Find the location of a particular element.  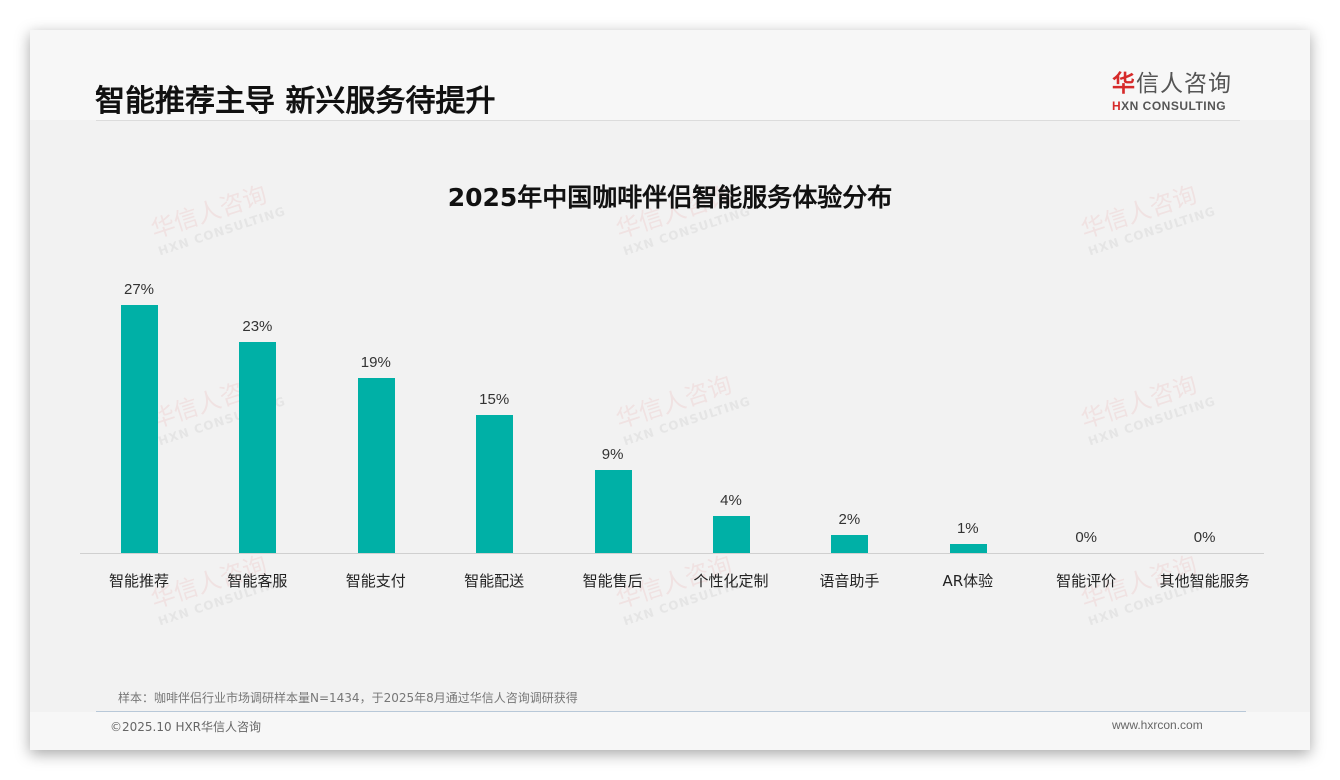

footer-divider is located at coordinates (671, 711).